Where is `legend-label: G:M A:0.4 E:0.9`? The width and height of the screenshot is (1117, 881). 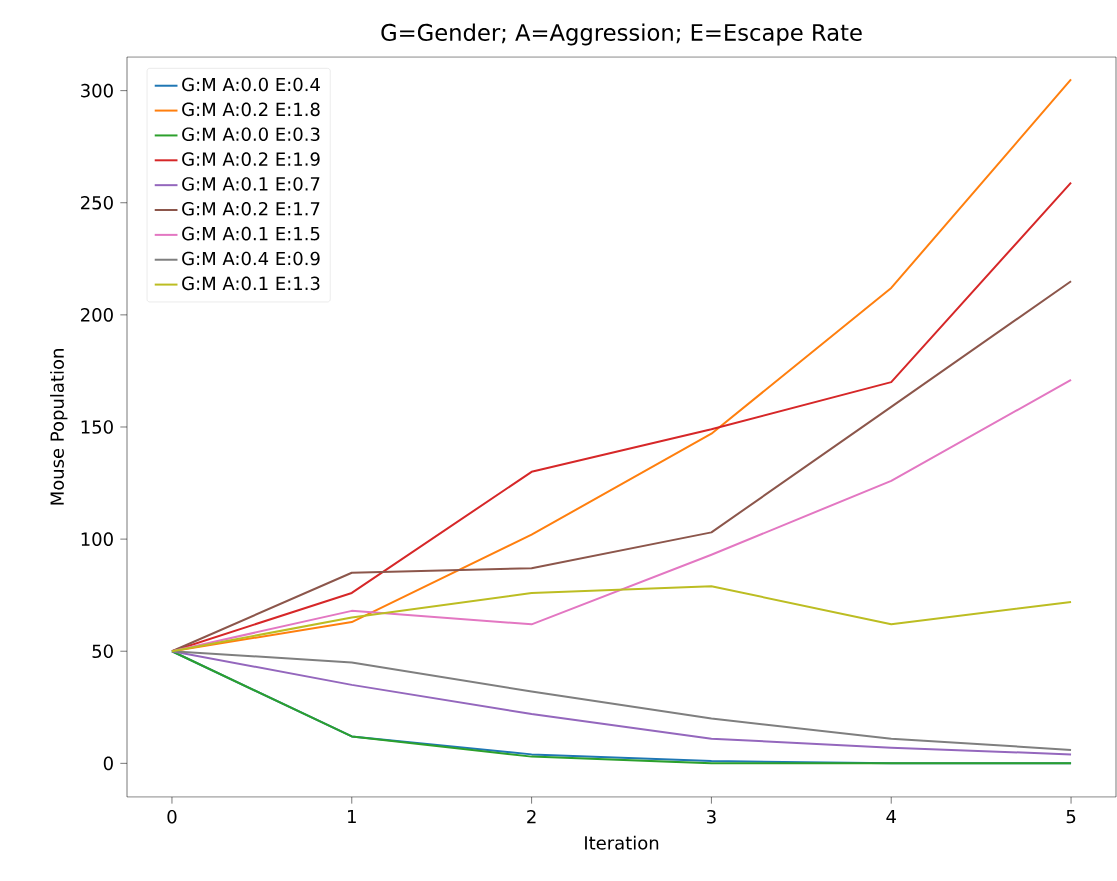
legend-label: G:M A:0.4 E:0.9 is located at coordinates (251, 258).